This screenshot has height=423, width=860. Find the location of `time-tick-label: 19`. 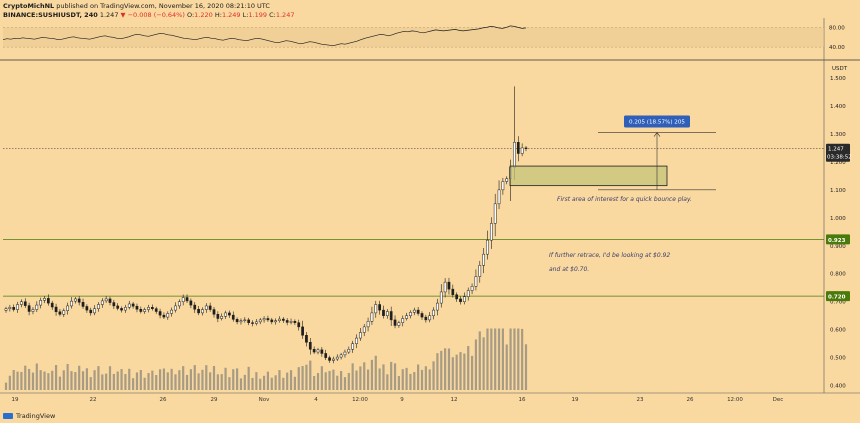

time-tick-label: 19 is located at coordinates (575, 400).